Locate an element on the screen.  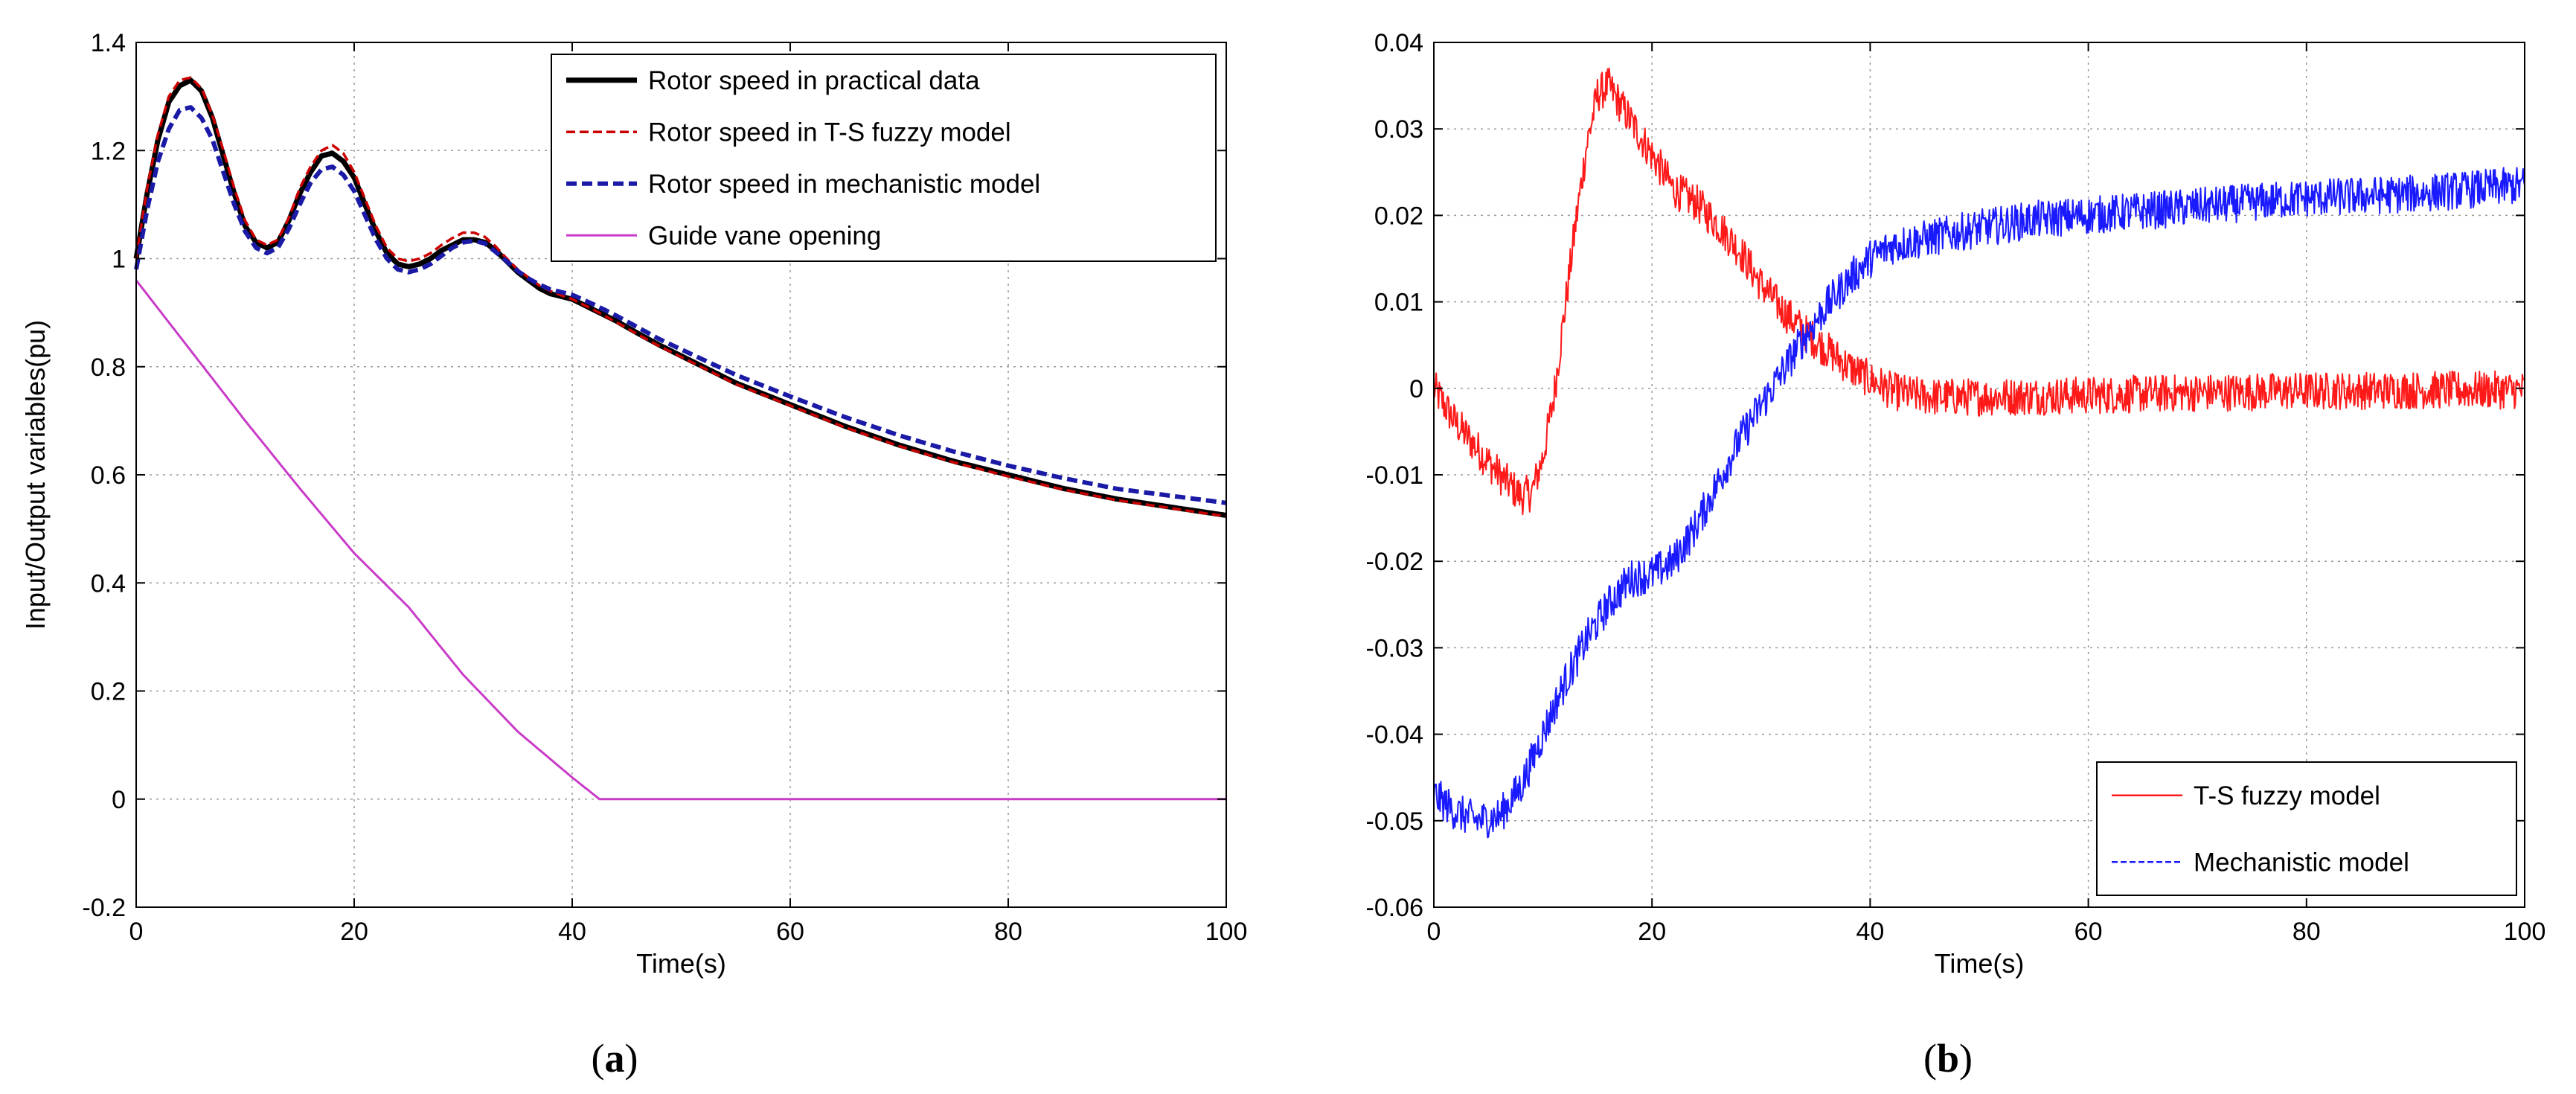
caption-a-letter: a is located at coordinates (615, 1058).